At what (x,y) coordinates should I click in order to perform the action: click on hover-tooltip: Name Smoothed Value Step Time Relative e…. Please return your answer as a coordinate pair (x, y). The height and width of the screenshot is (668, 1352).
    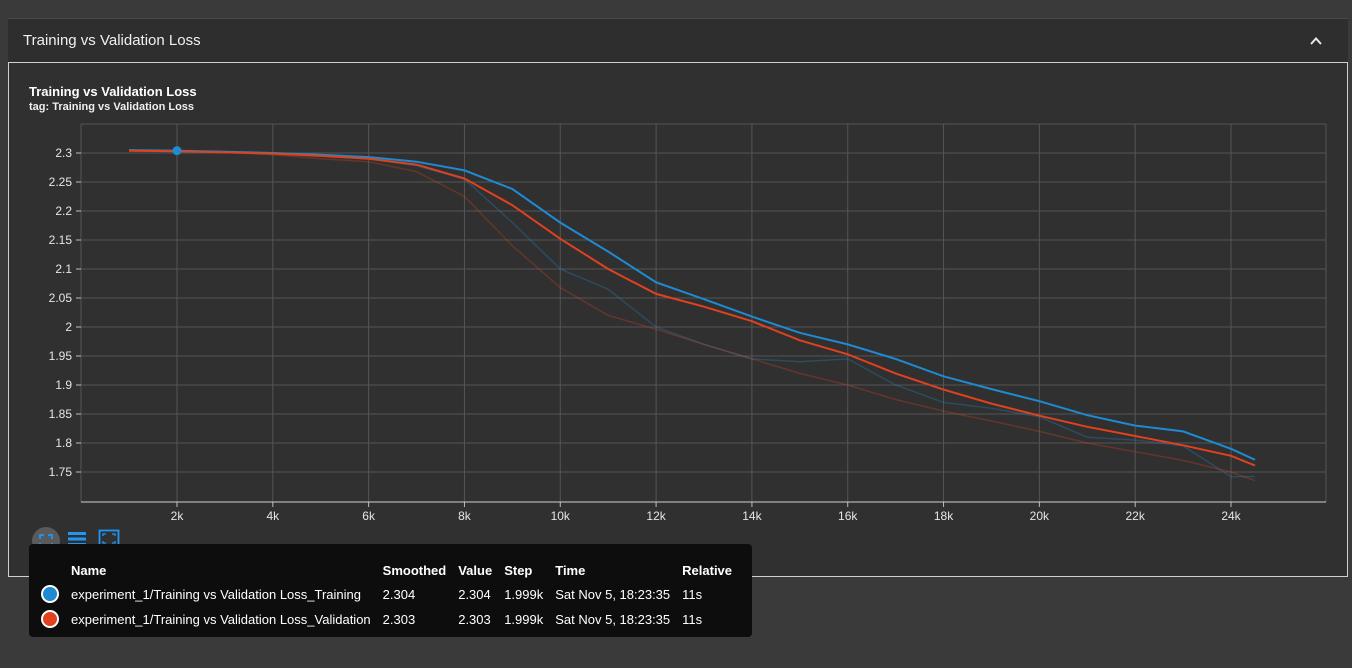
    Looking at the image, I should click on (390, 590).